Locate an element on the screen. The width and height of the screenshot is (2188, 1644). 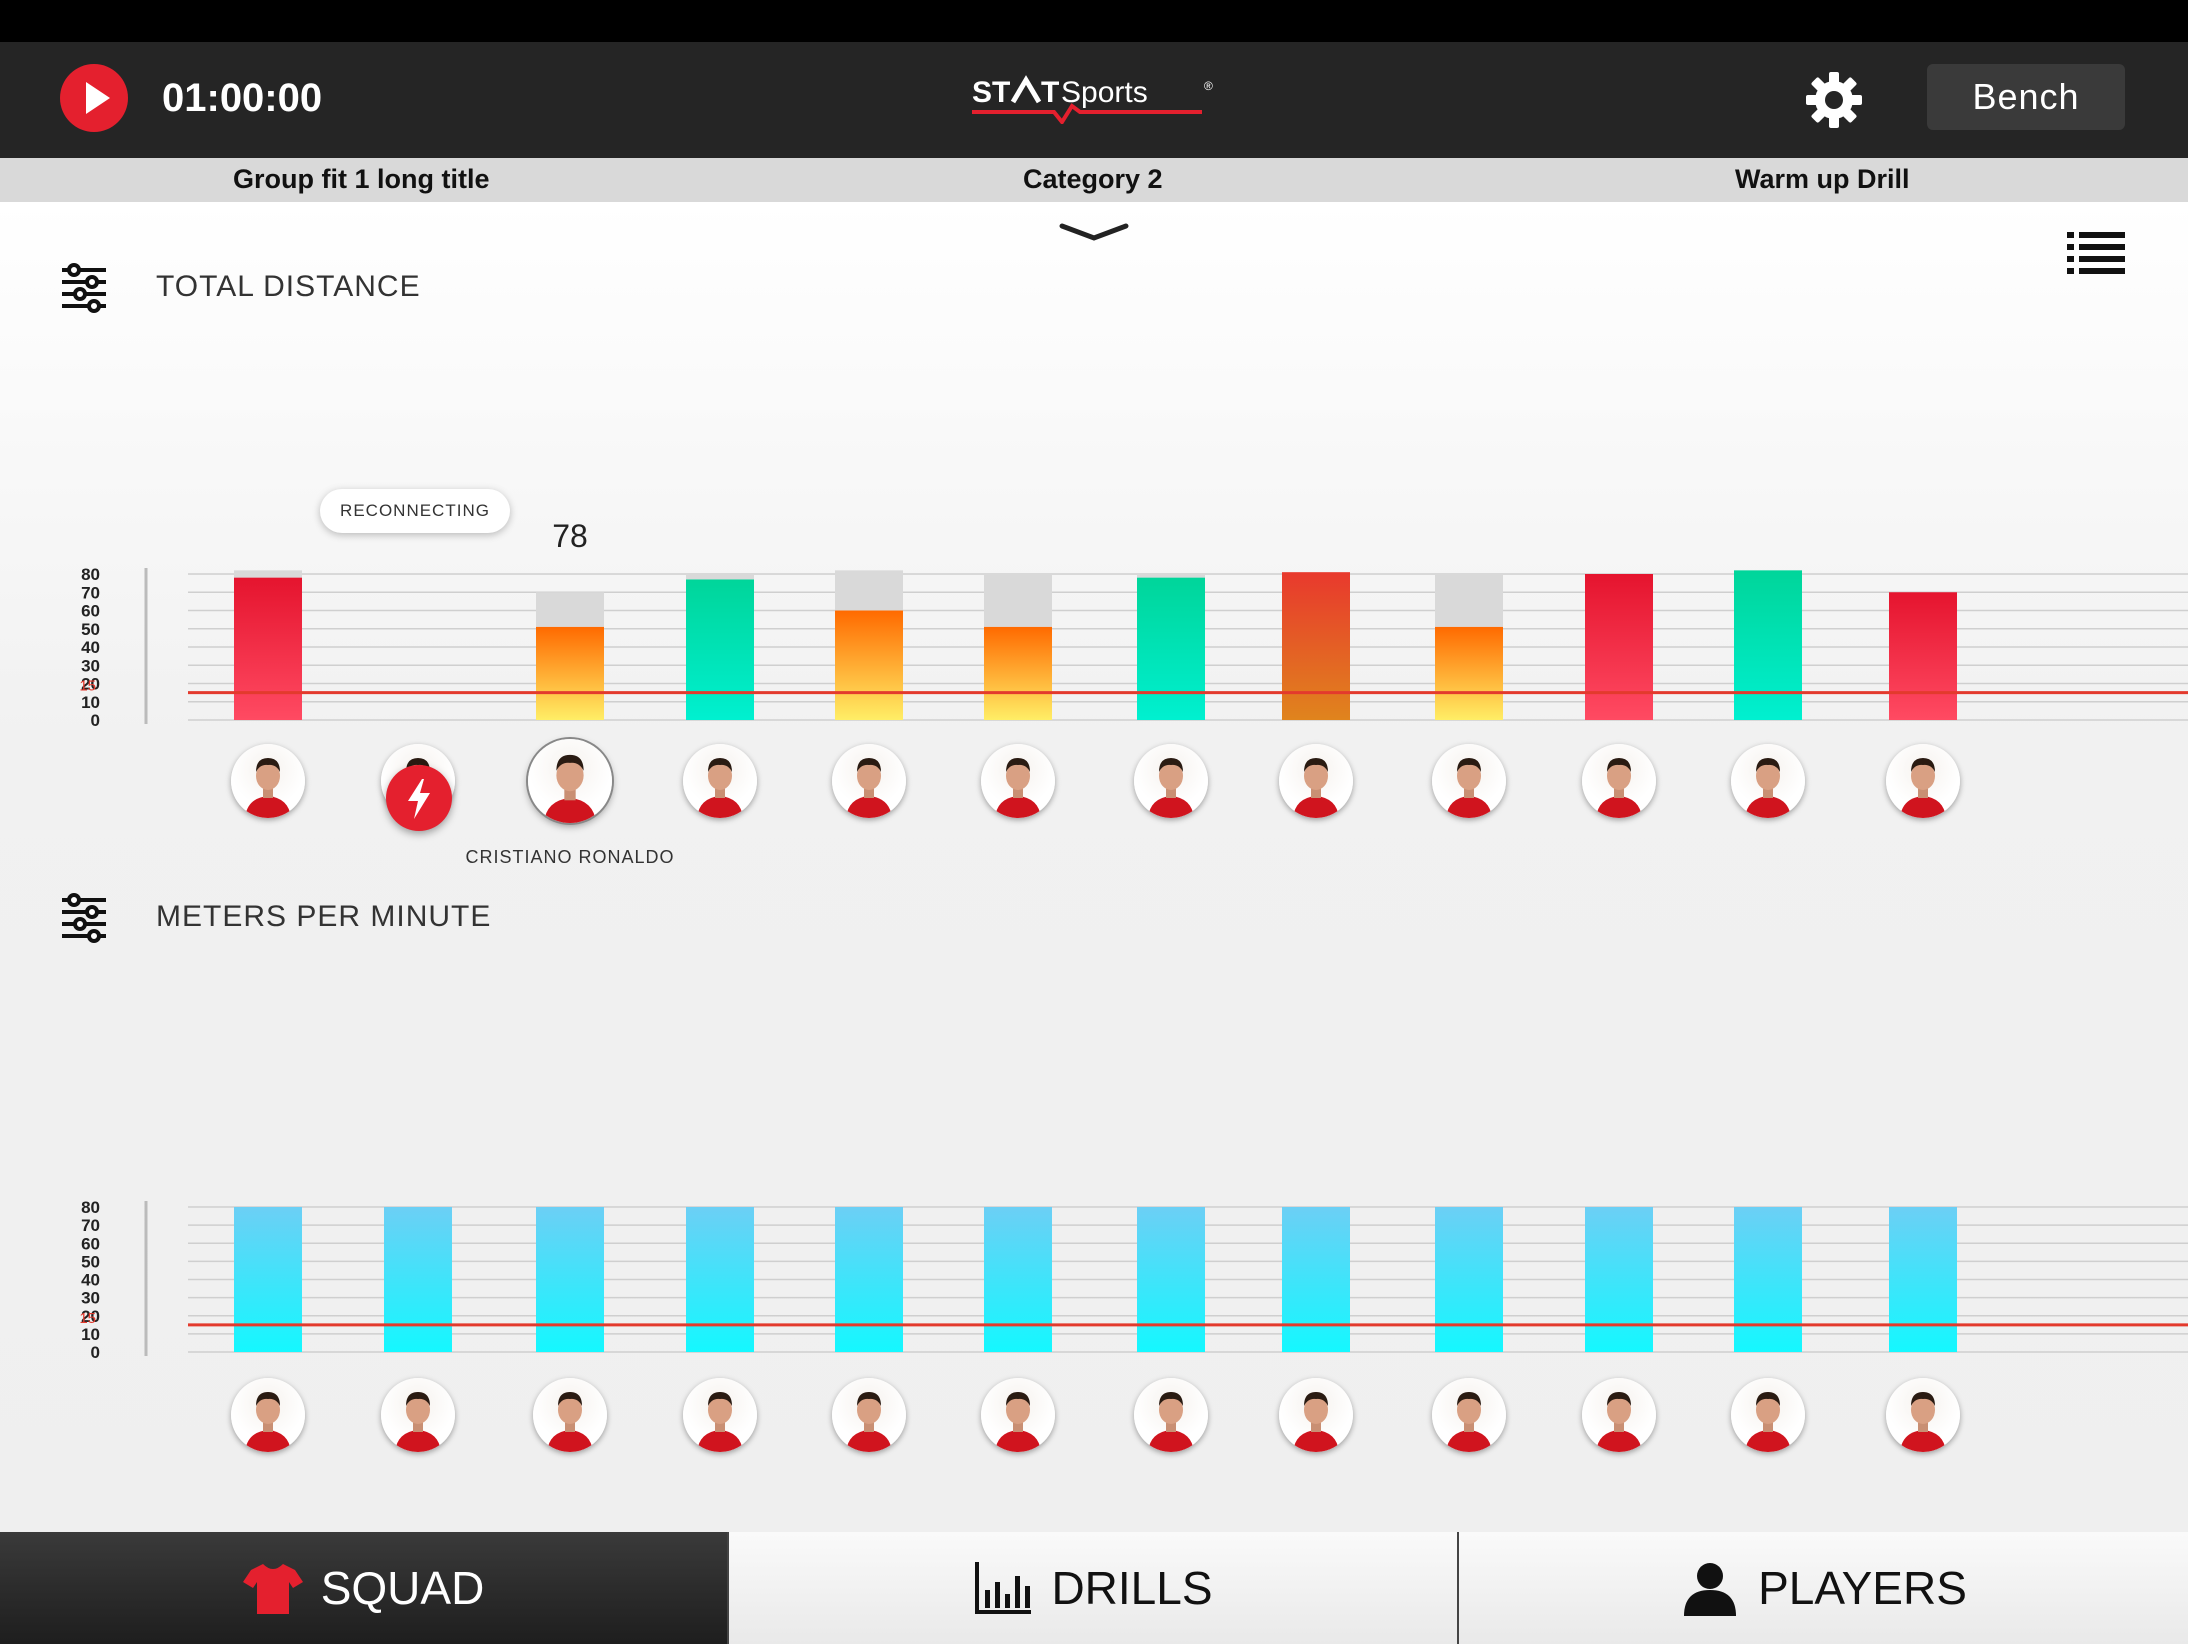
play-button is located at coordinates (94, 98).